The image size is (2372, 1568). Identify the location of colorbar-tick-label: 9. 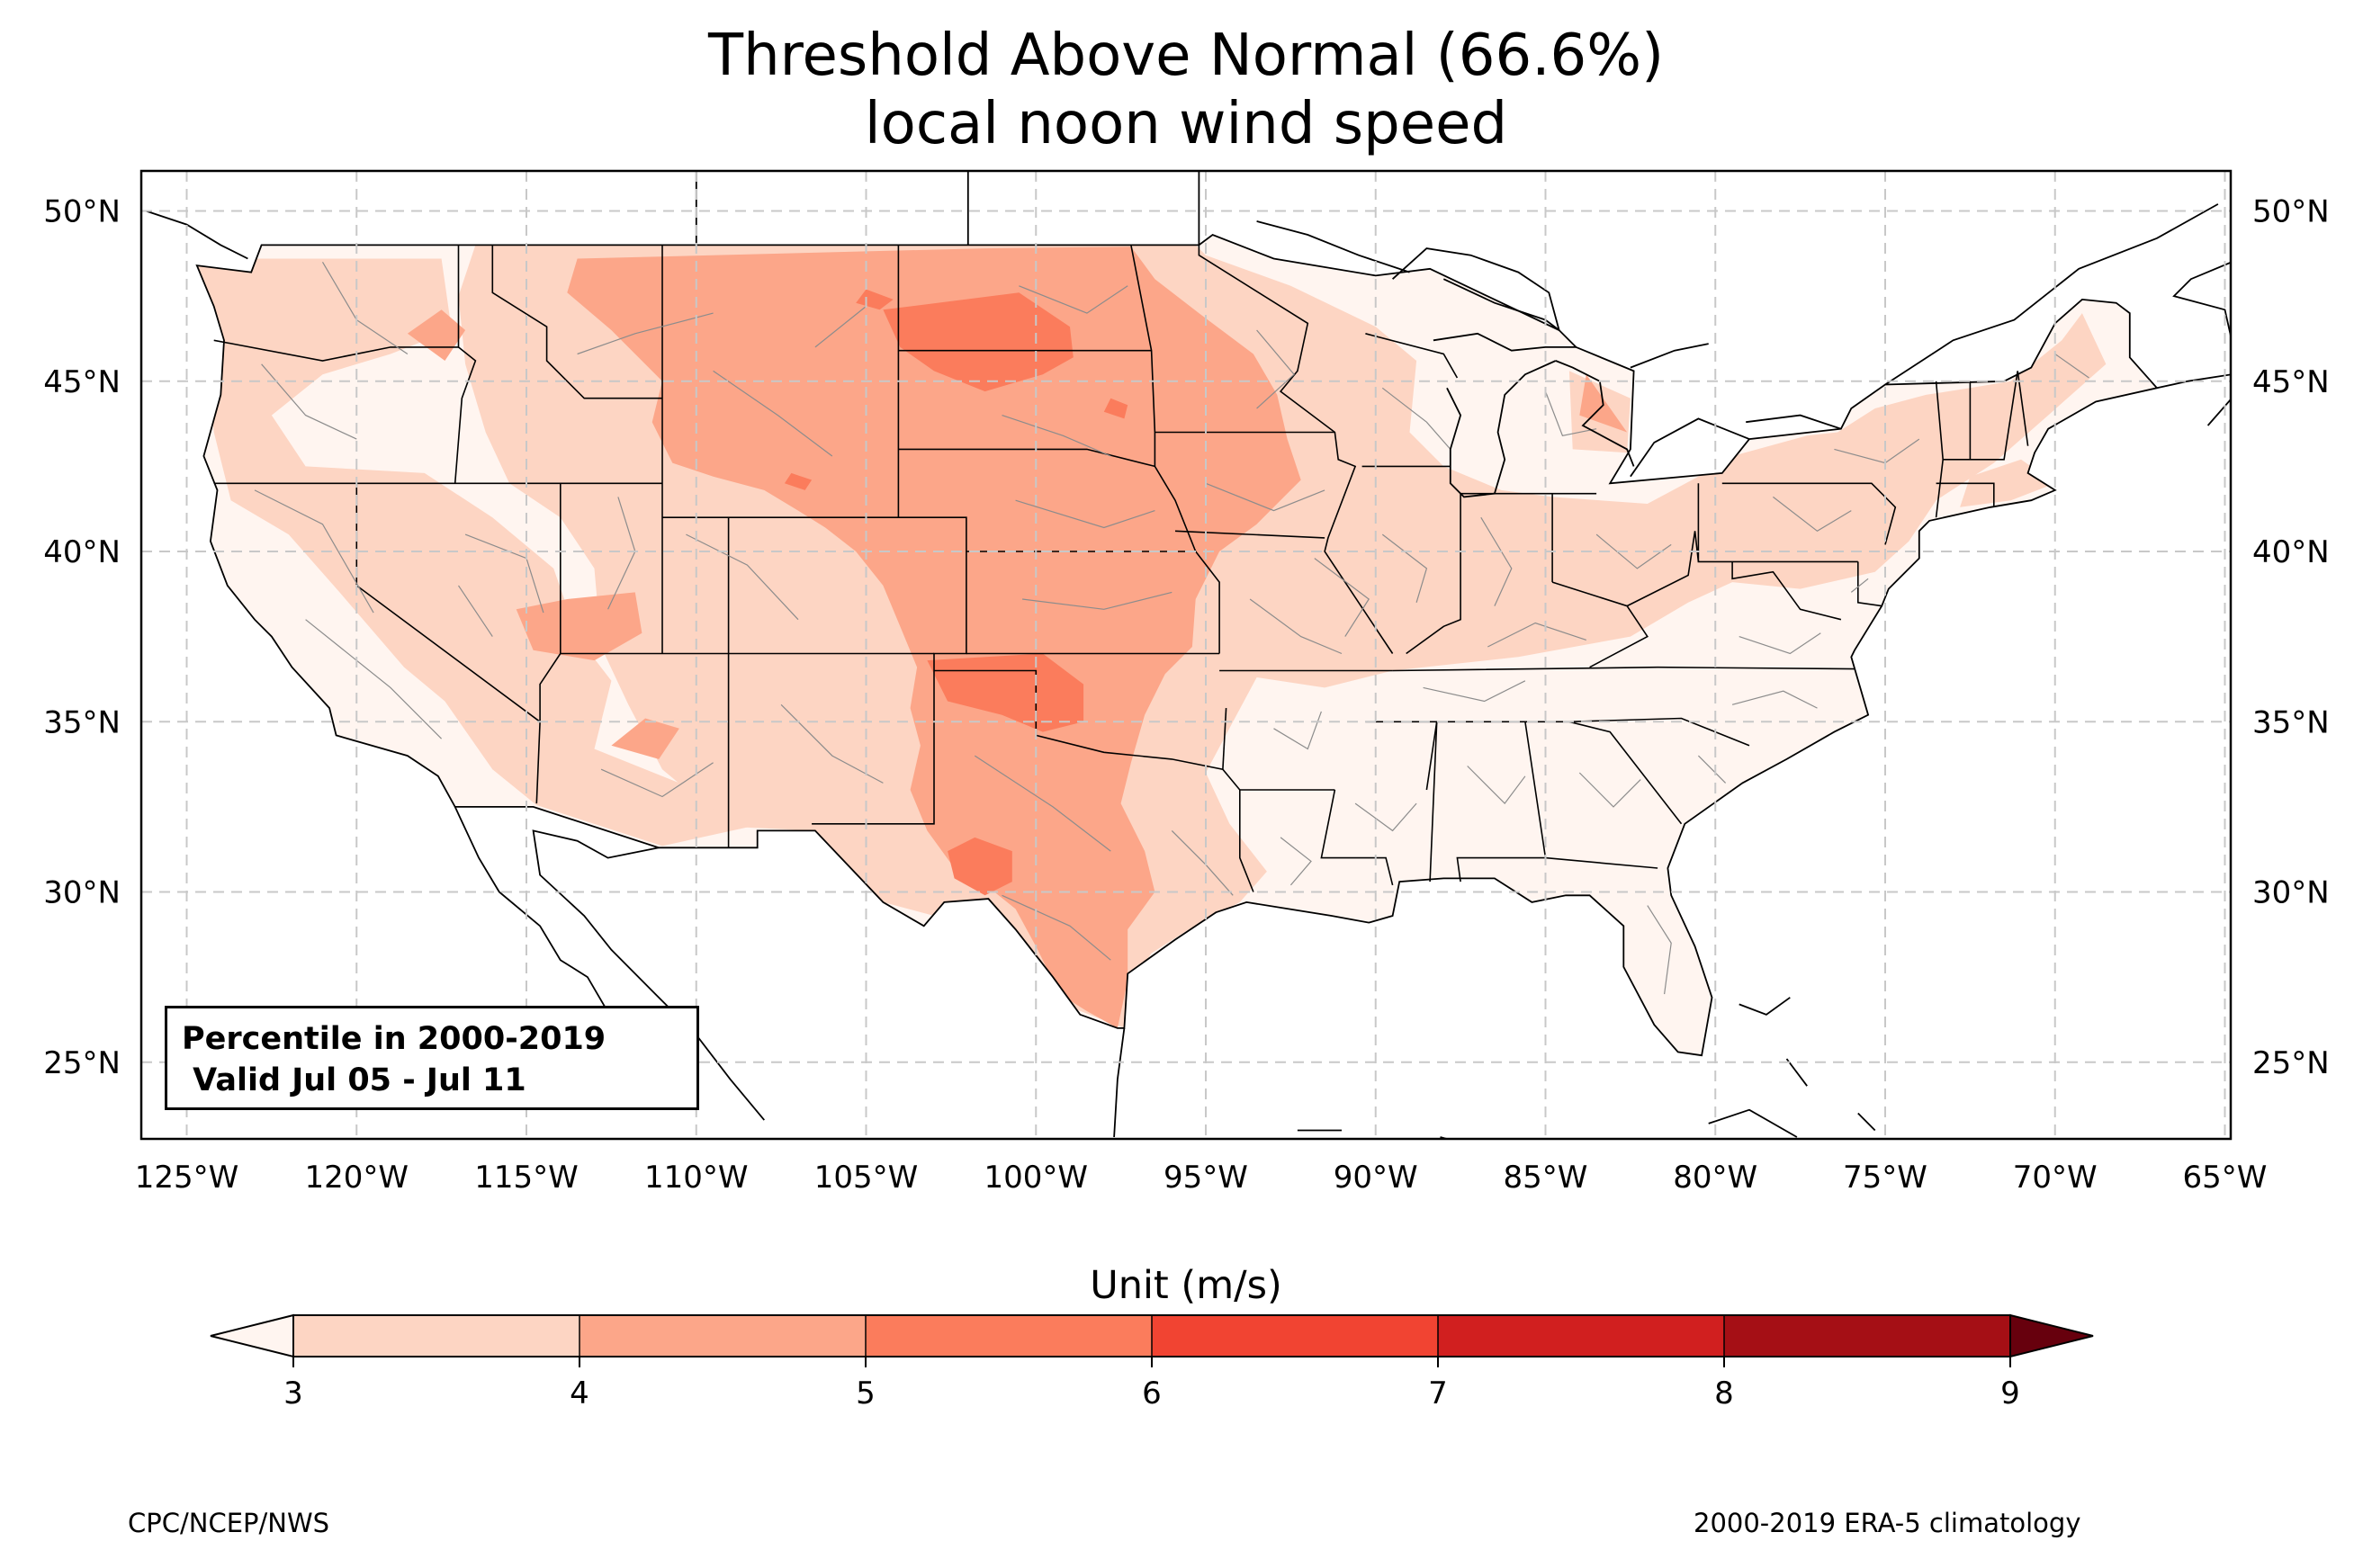
(2010, 1393).